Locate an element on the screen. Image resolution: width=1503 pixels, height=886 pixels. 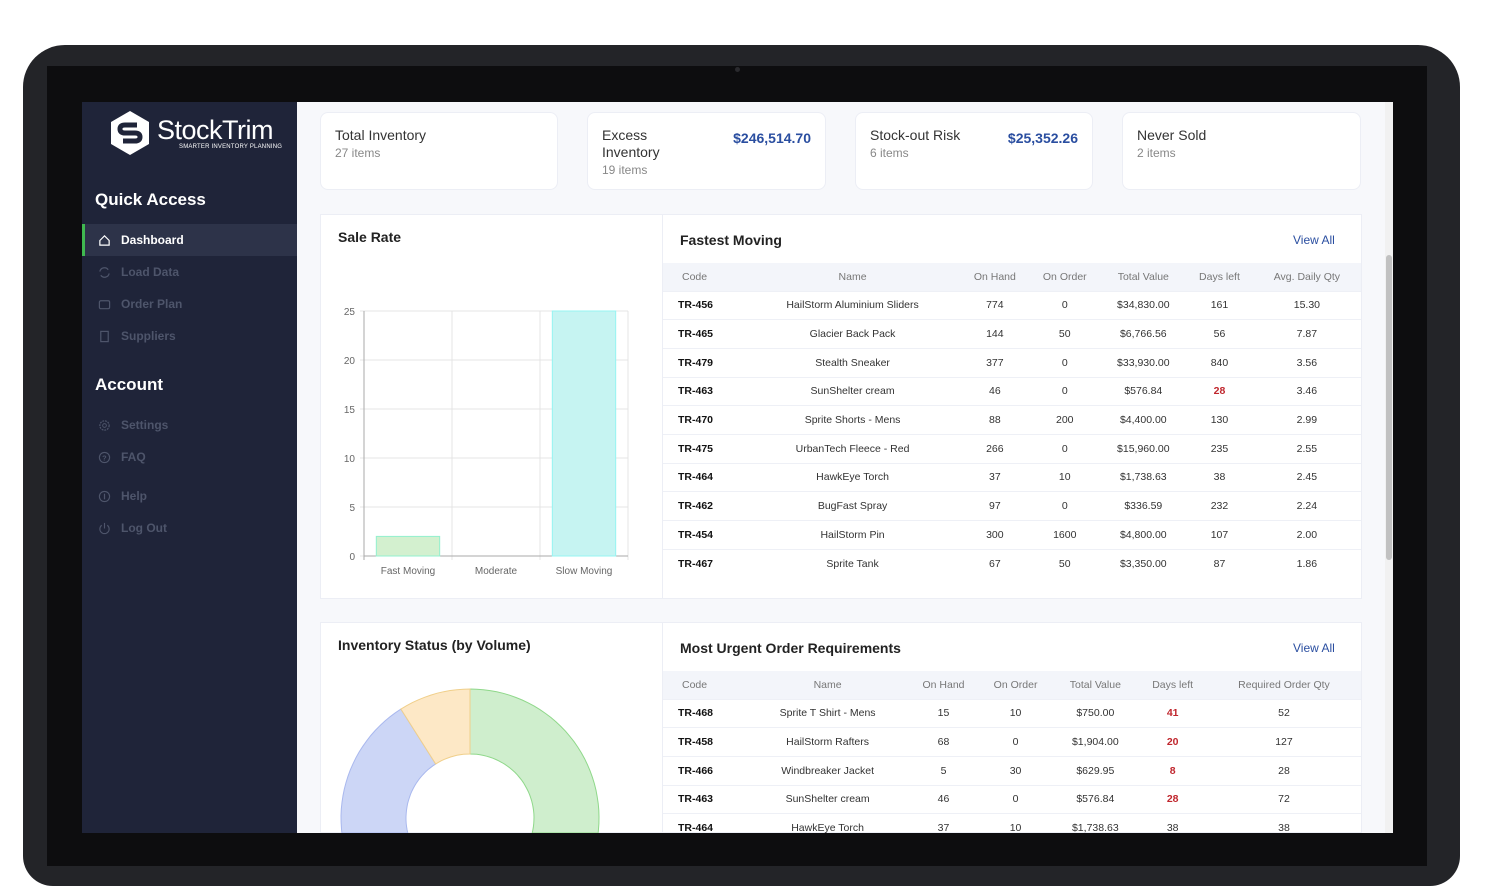
table-row: TR-464 HawkEye Torch 37 10 $1,738.63 38 2.45 is located at coordinates (1012, 477).